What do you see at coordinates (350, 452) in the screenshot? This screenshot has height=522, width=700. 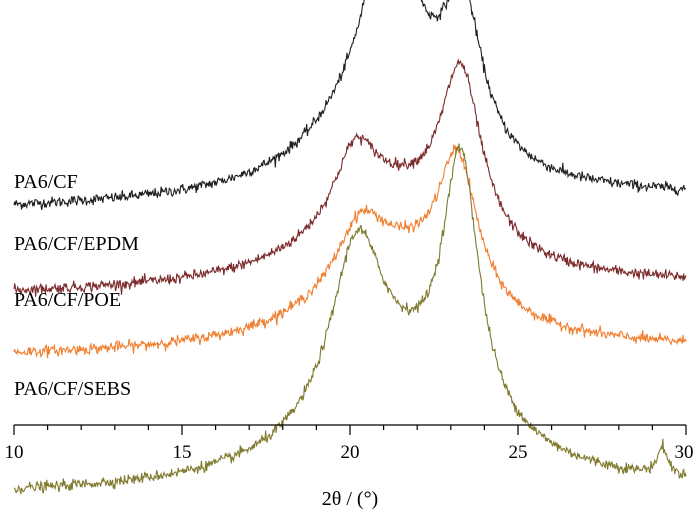 I see `x-tick-label: 20` at bounding box center [350, 452].